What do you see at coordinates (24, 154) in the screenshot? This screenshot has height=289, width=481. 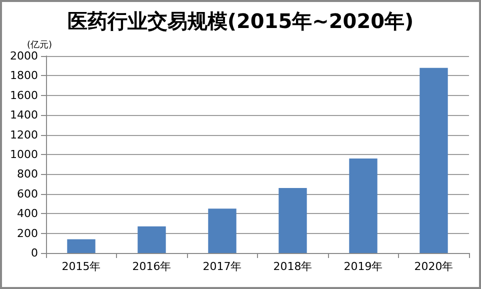 I see `y-tick-label: 1000` at bounding box center [24, 154].